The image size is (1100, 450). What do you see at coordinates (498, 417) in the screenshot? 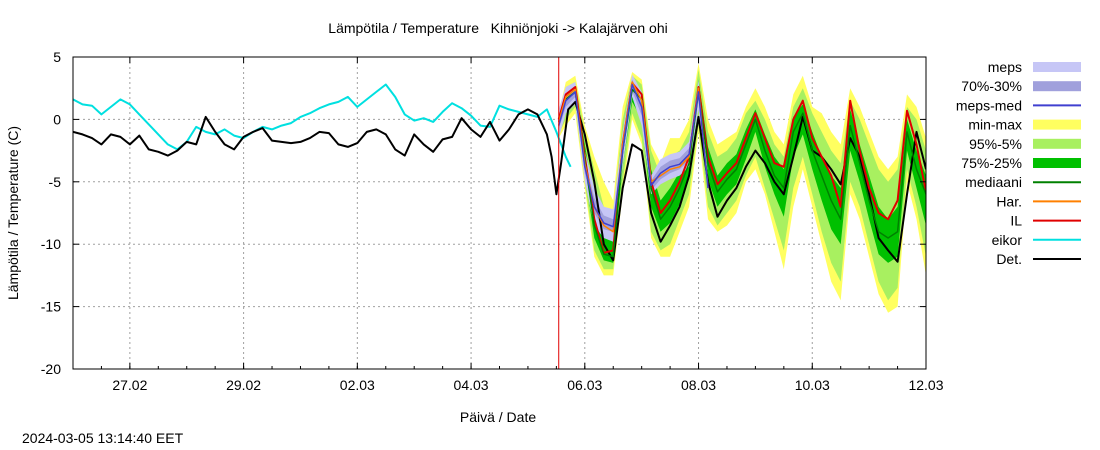
I see `x-axis-label: Päivä / Date` at bounding box center [498, 417].